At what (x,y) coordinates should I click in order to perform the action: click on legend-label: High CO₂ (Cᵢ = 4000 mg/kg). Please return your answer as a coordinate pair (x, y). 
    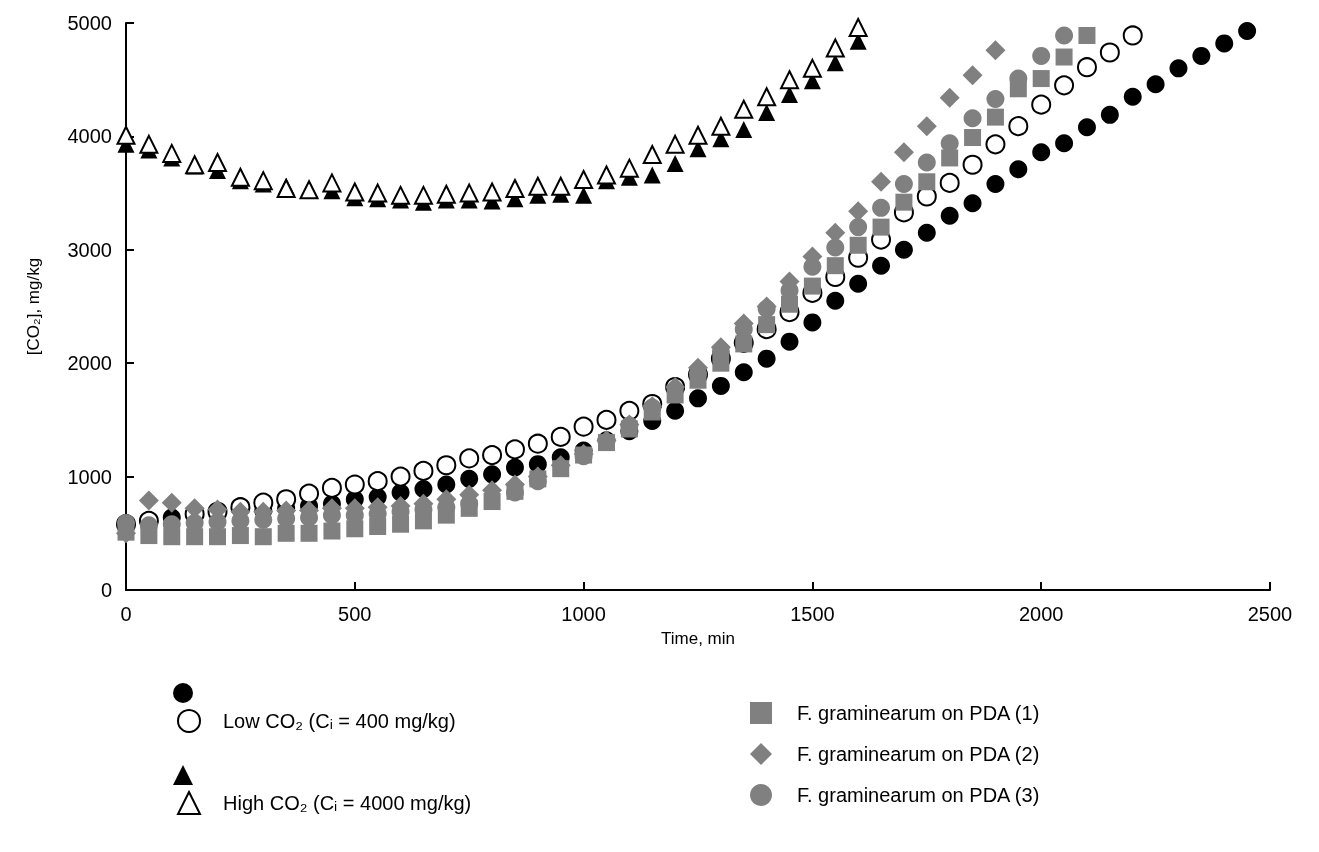
    Looking at the image, I should click on (347, 803).